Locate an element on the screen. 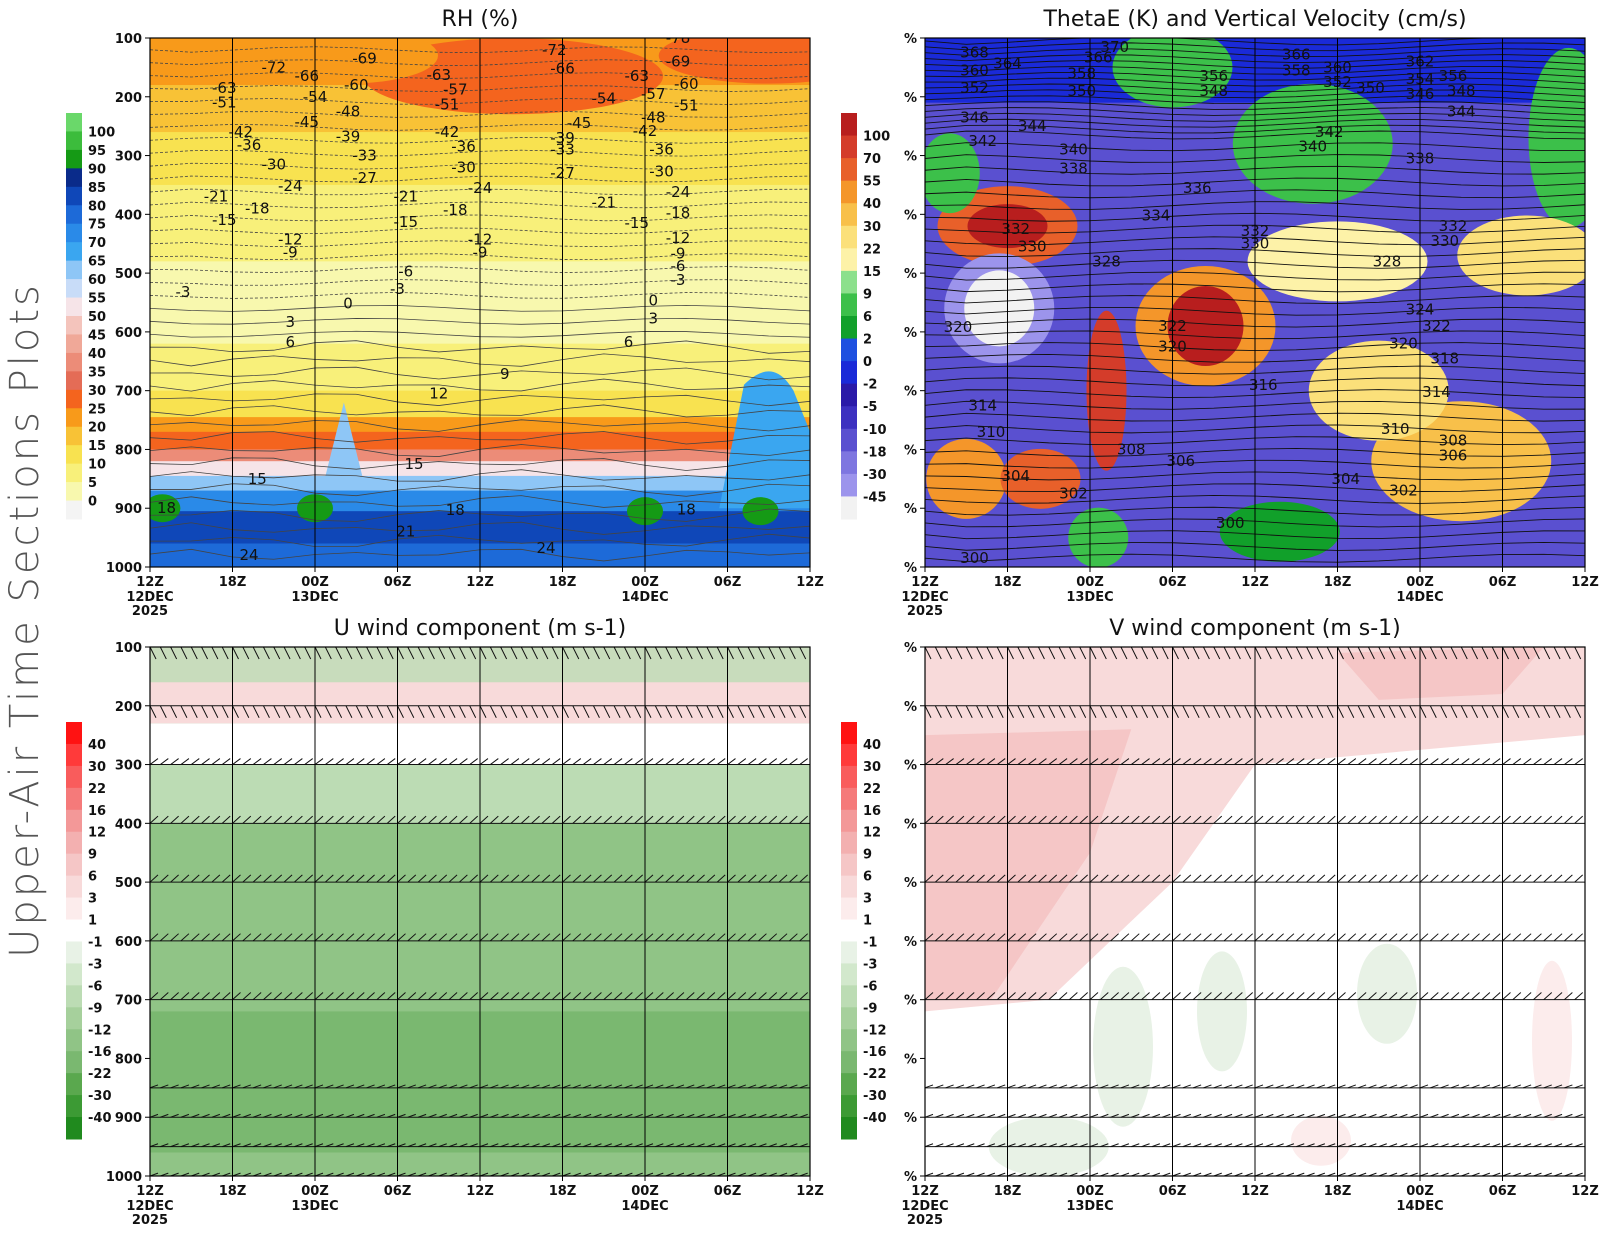 This screenshot has width=1600, height=1240. contour-label: 328 is located at coordinates (1387, 261).